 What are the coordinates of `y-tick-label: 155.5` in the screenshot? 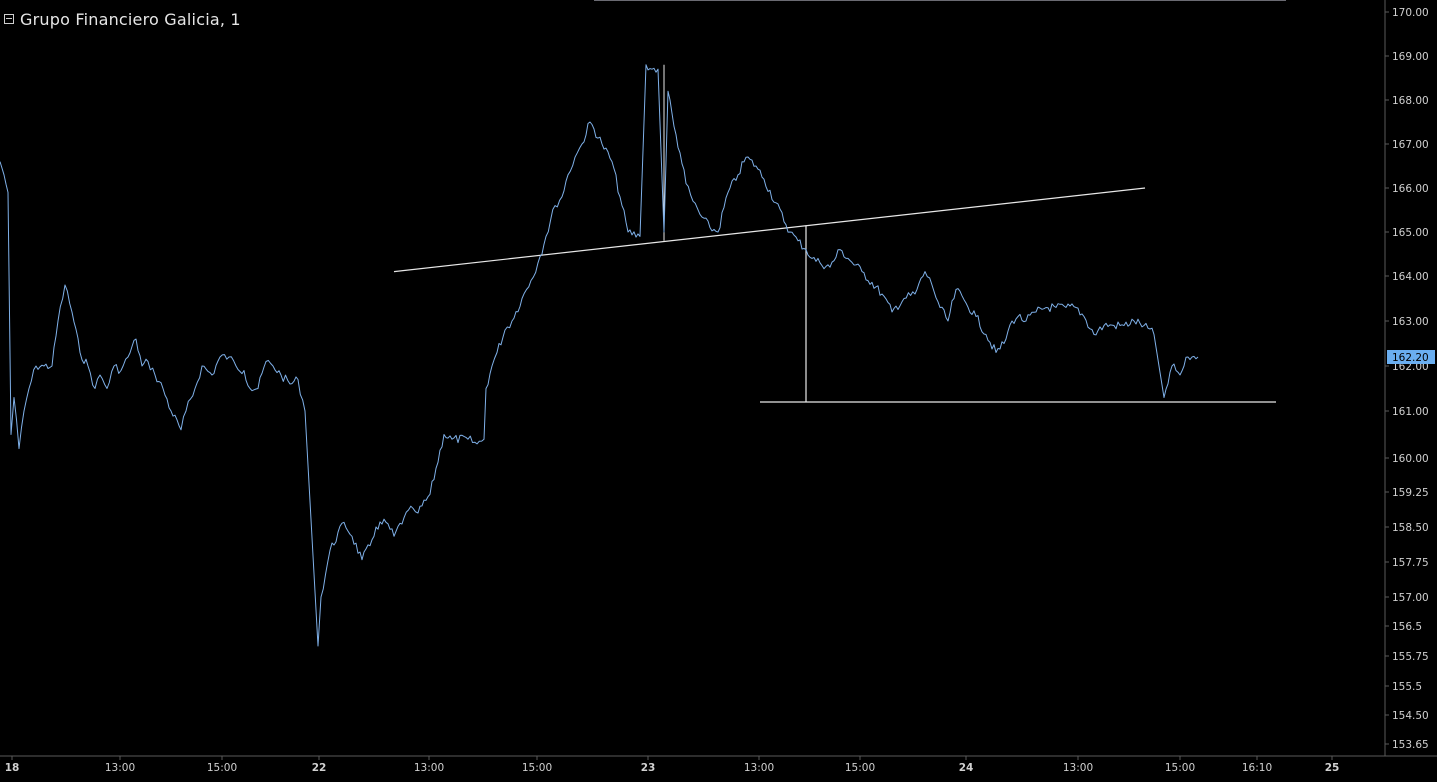 It's located at (1407, 687).